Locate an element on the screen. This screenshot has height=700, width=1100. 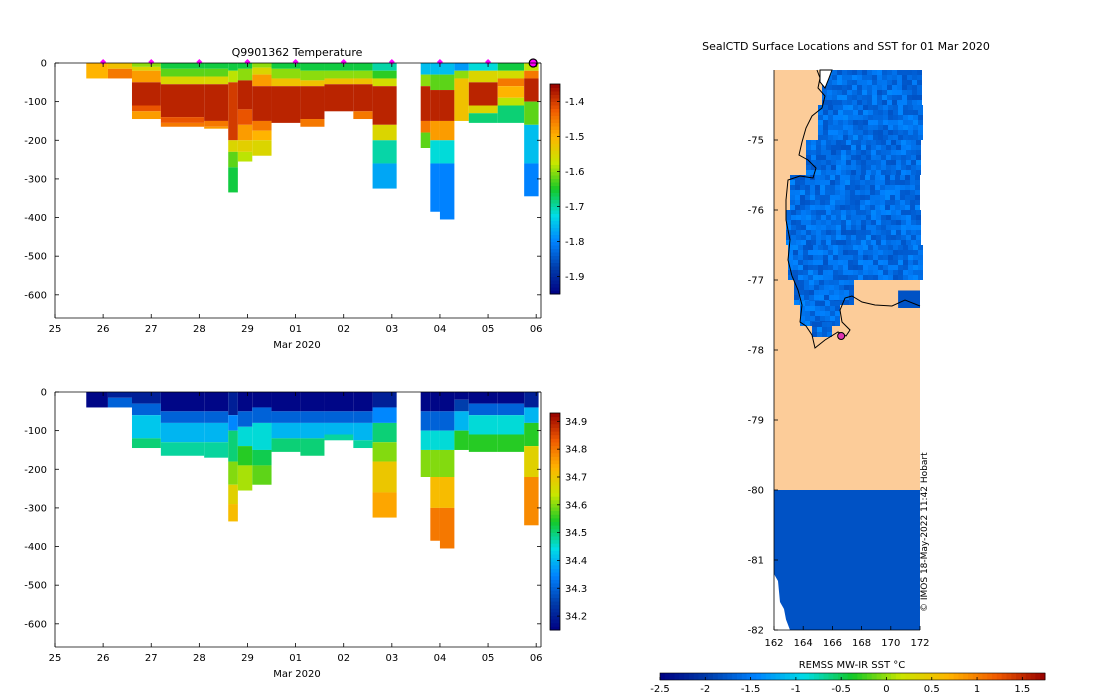
y-tick-label: -200 is located at coordinates (35, 141).